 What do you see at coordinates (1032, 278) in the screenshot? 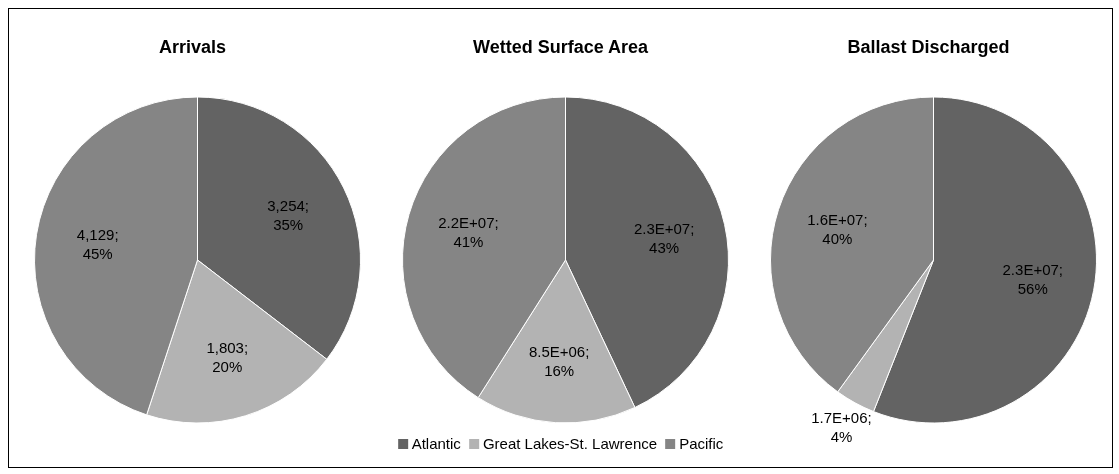
I see `data-label: 2.3E+07; 56%` at bounding box center [1032, 278].